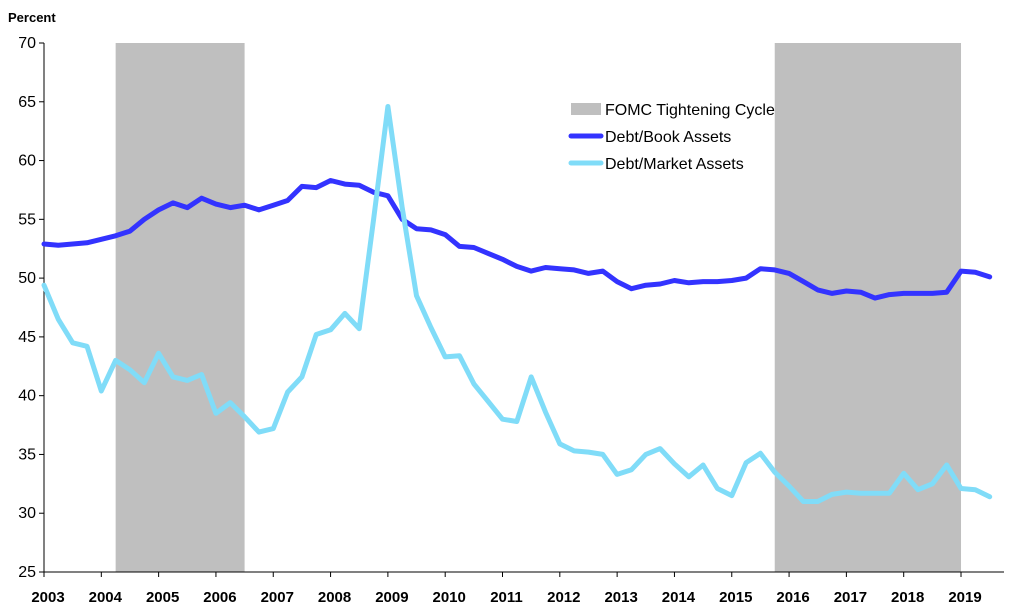  I want to click on x-tick-label: 2008, so click(334, 597).